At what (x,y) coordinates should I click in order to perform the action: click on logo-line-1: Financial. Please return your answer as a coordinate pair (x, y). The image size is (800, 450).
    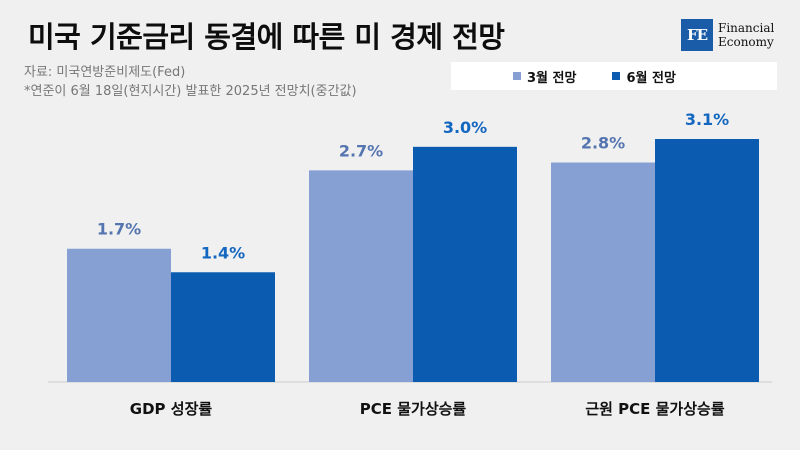
    Looking at the image, I should click on (746, 28).